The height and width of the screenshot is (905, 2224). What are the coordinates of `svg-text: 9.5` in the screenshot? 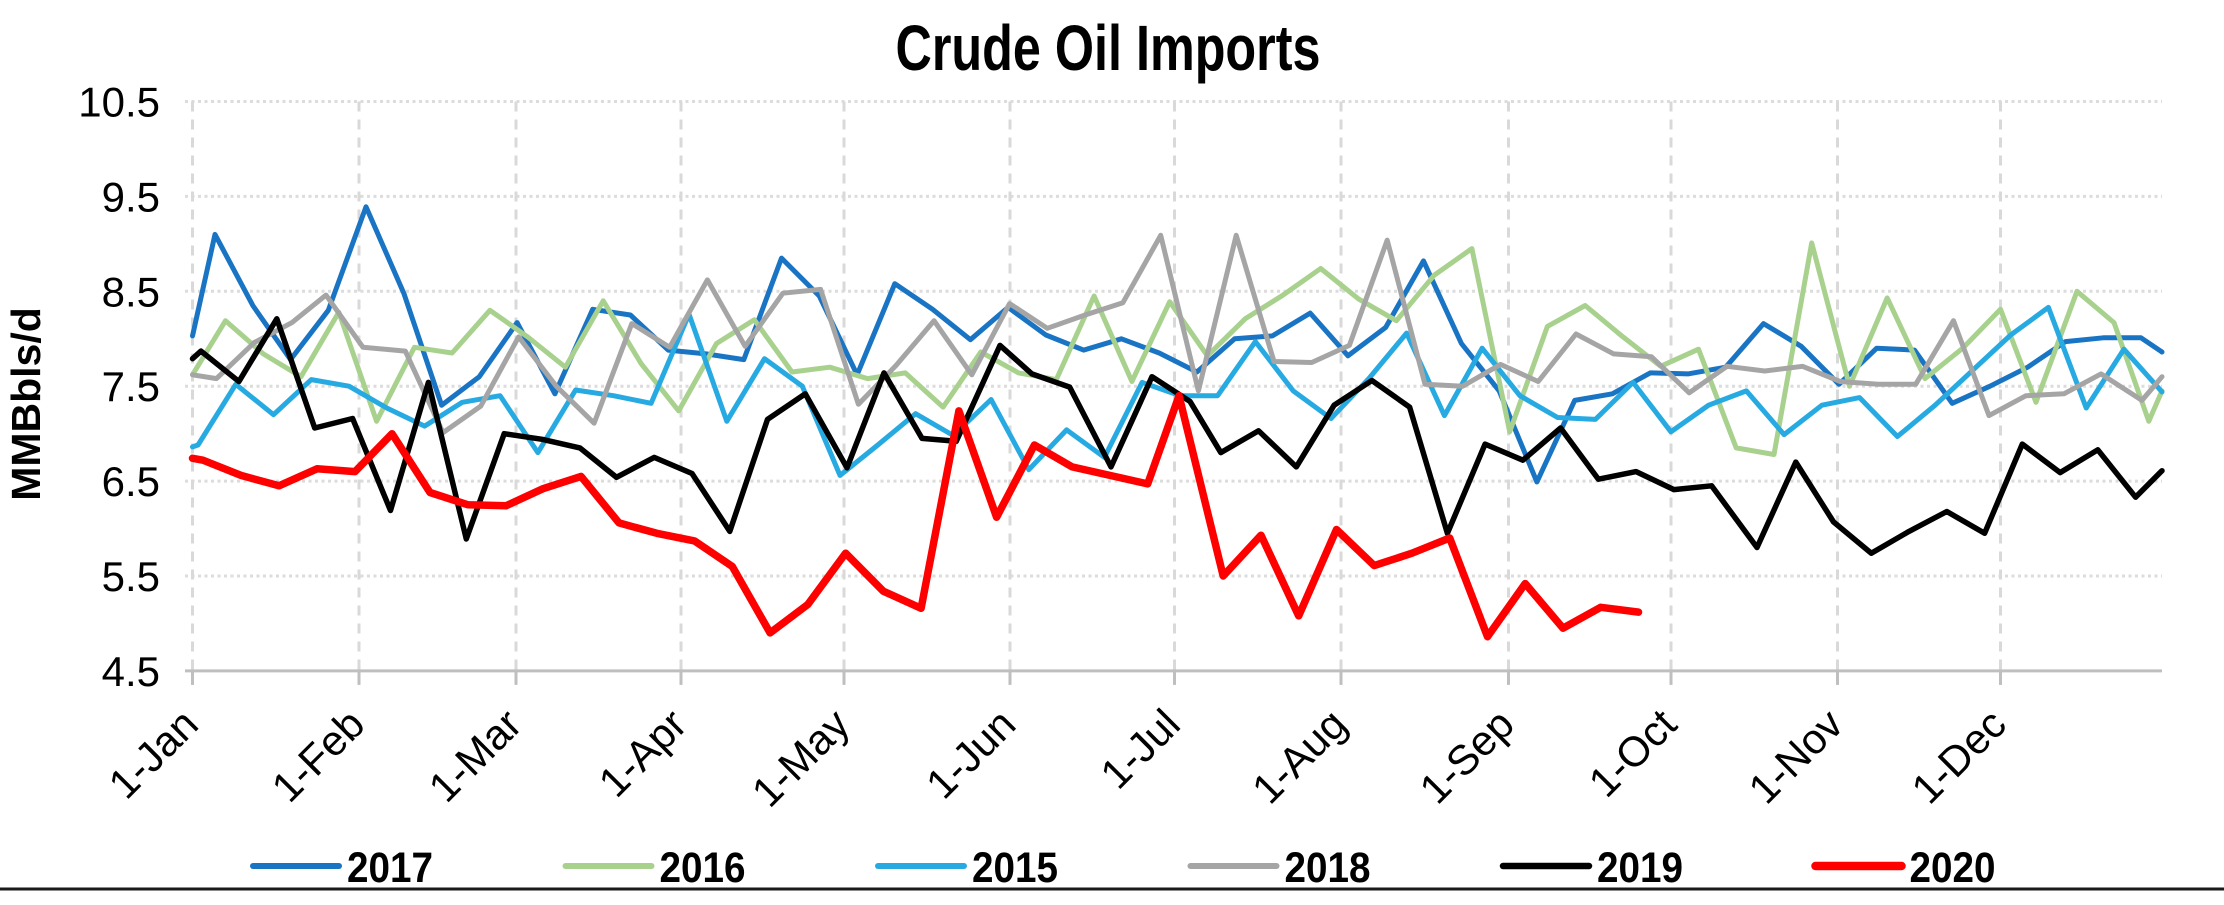 It's located at (131, 196).